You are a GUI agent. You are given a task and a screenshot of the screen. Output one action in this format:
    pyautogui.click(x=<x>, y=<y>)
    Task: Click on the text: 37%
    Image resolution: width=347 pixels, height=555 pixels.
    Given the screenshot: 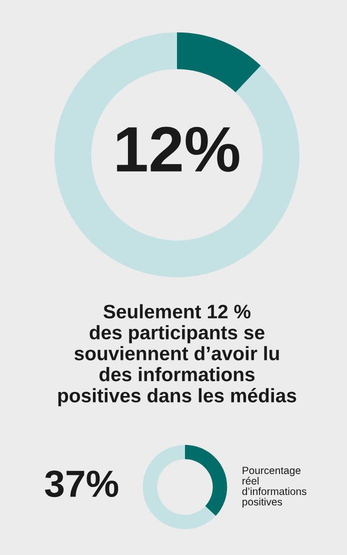 What is the action you would take?
    pyautogui.click(x=81, y=484)
    